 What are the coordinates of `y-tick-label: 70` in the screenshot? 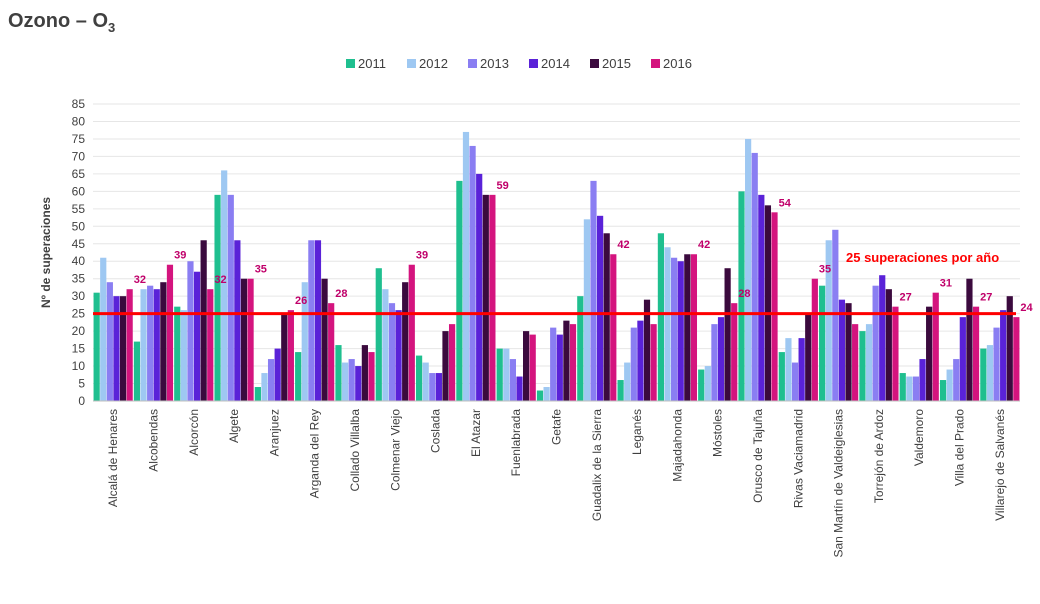 It's located at (79, 156).